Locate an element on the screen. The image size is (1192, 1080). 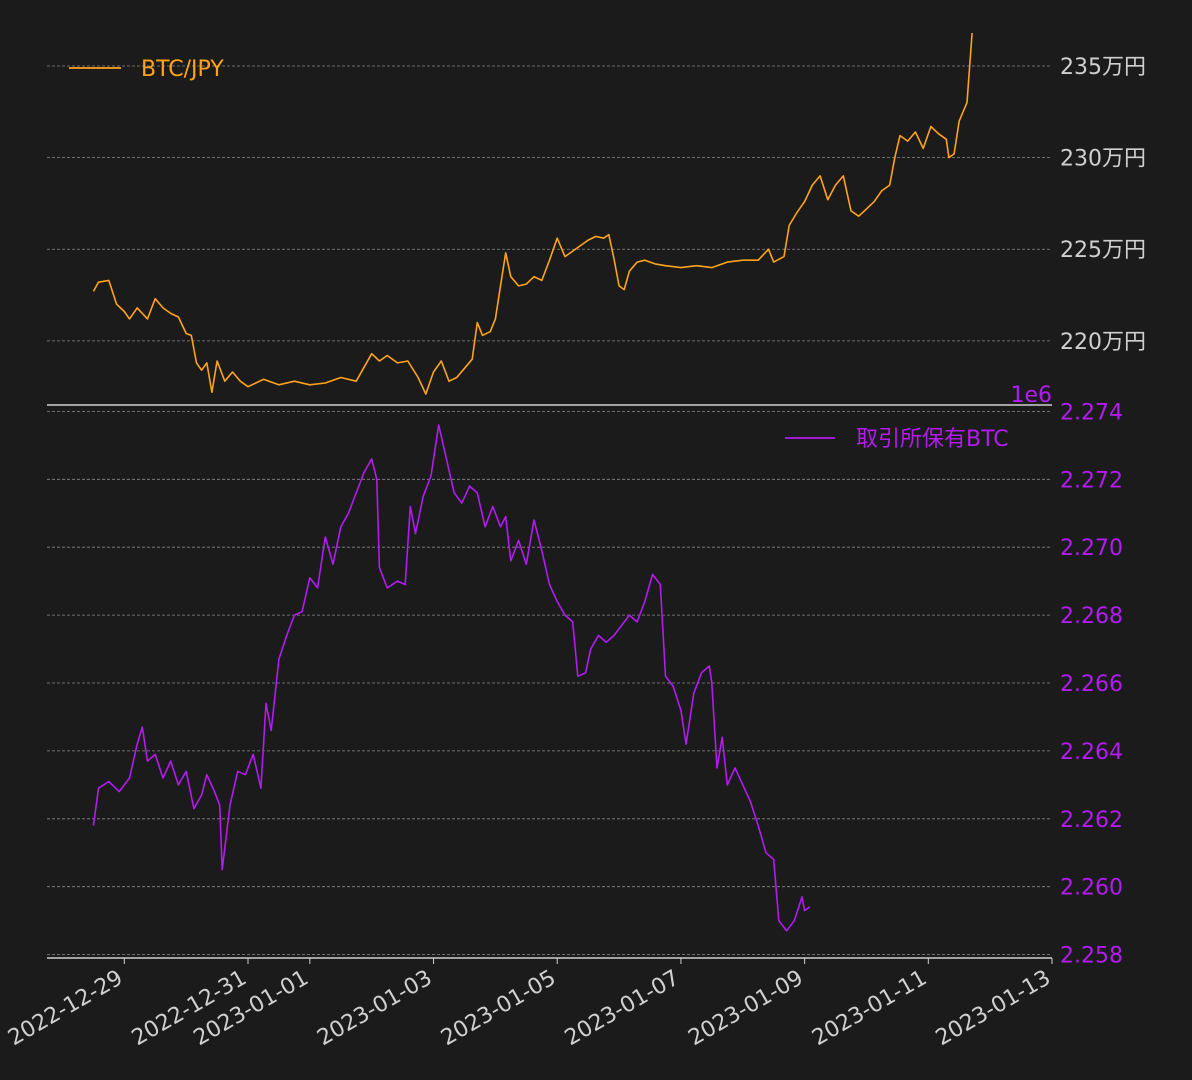
top-y-tick-label: 220万円 is located at coordinates (1103, 342).